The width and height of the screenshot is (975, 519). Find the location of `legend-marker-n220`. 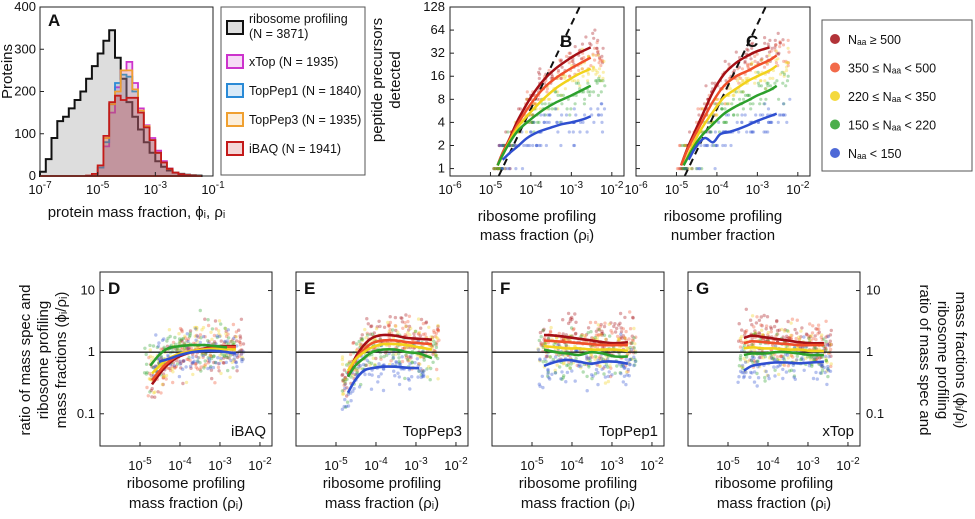

legend-marker-n220 is located at coordinates (835, 96).